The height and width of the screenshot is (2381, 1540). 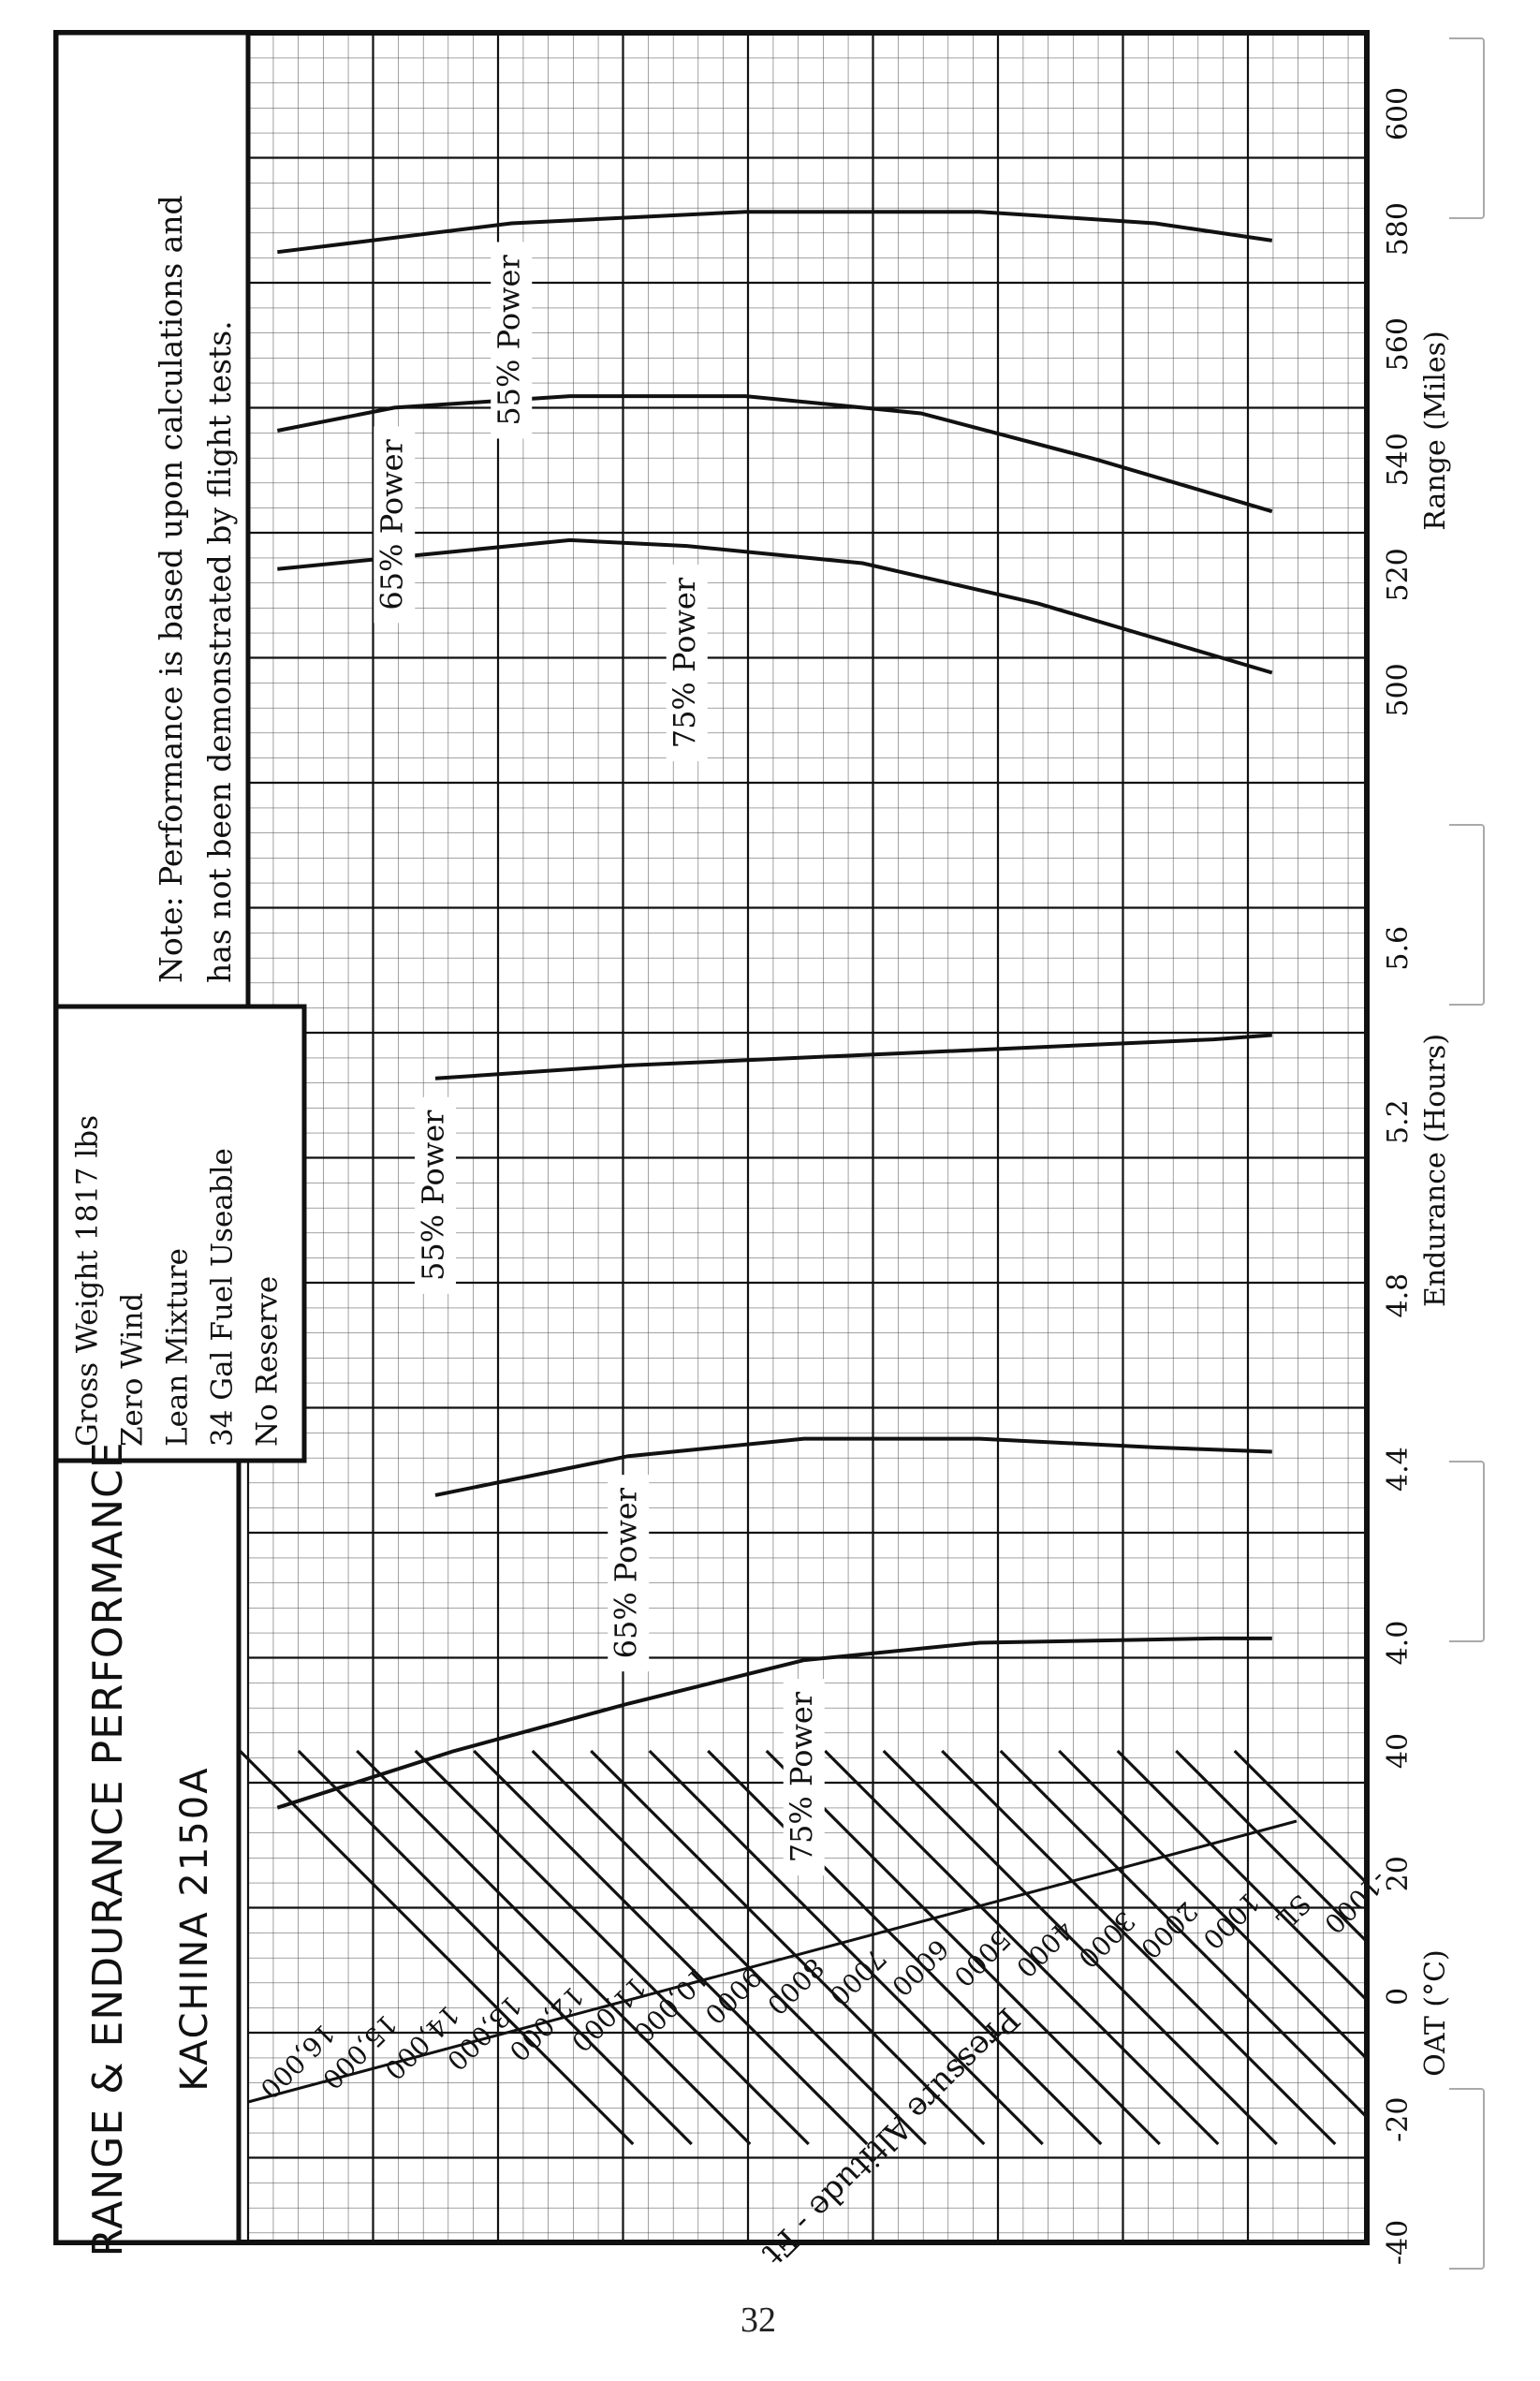 What do you see at coordinates (1398, 1751) in the screenshot?
I see `oat-tick-label: 40` at bounding box center [1398, 1751].